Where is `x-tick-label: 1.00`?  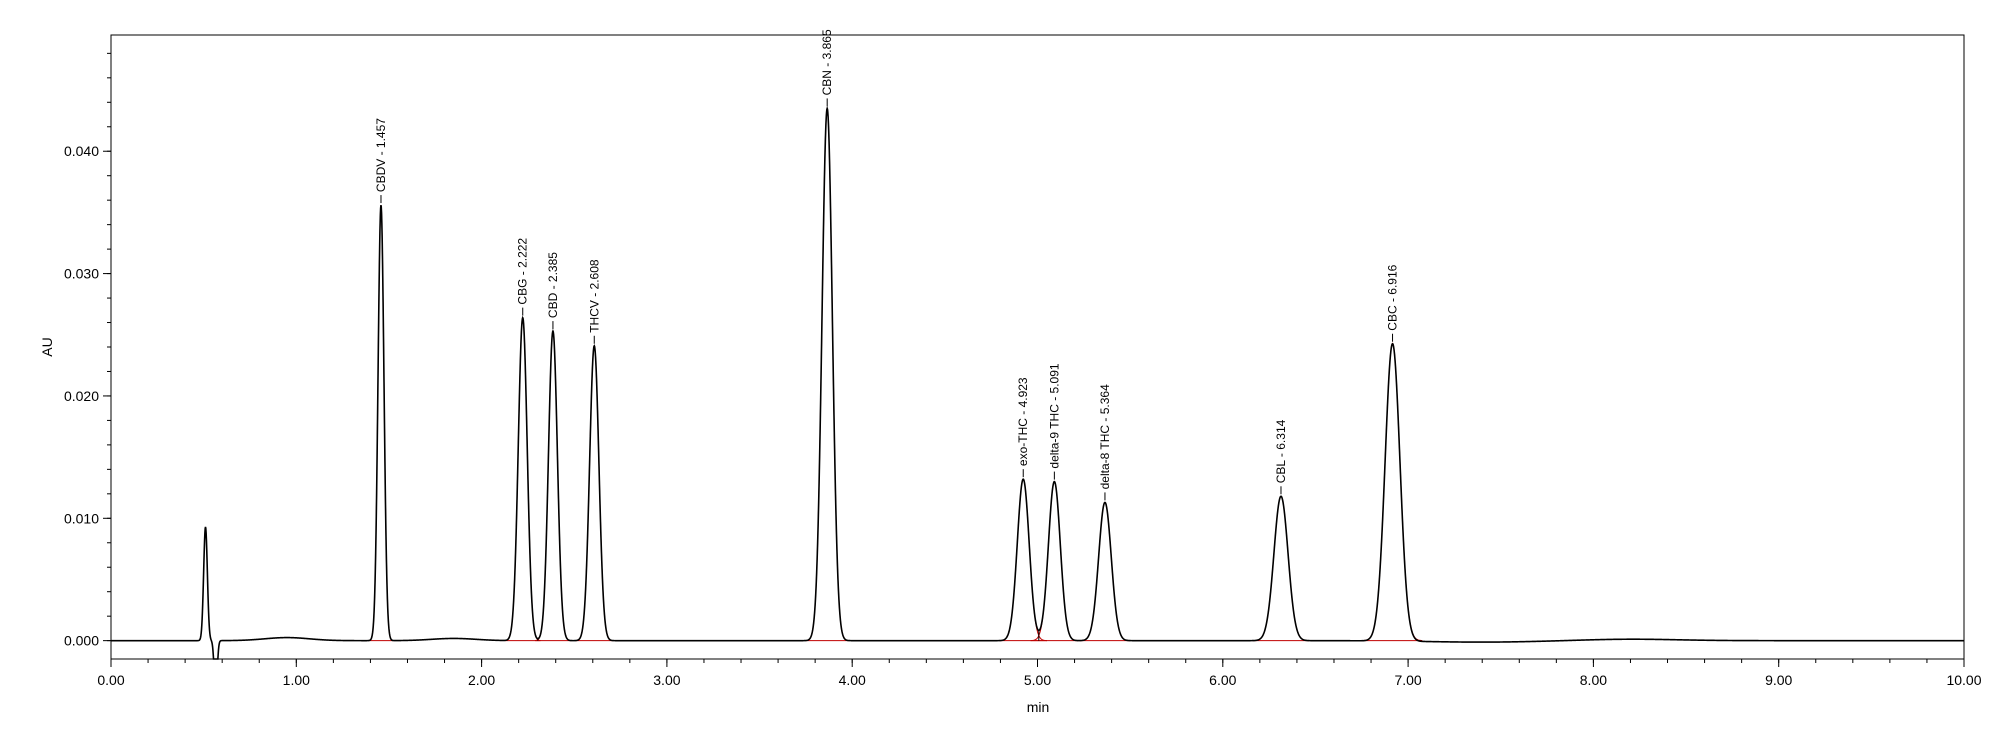 x-tick-label: 1.00 is located at coordinates (296, 680).